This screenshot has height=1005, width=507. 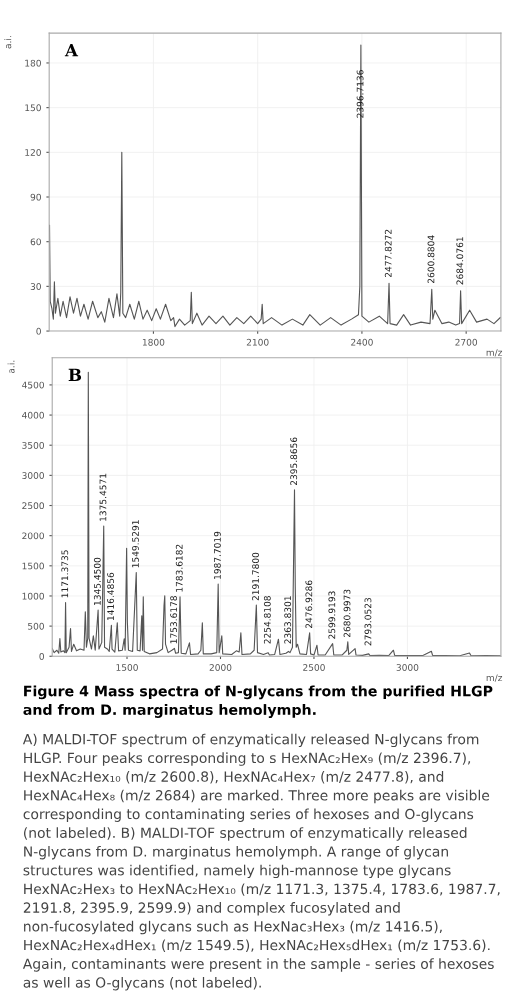 I want to click on annotation: 1171.3735, so click(x=65, y=574).